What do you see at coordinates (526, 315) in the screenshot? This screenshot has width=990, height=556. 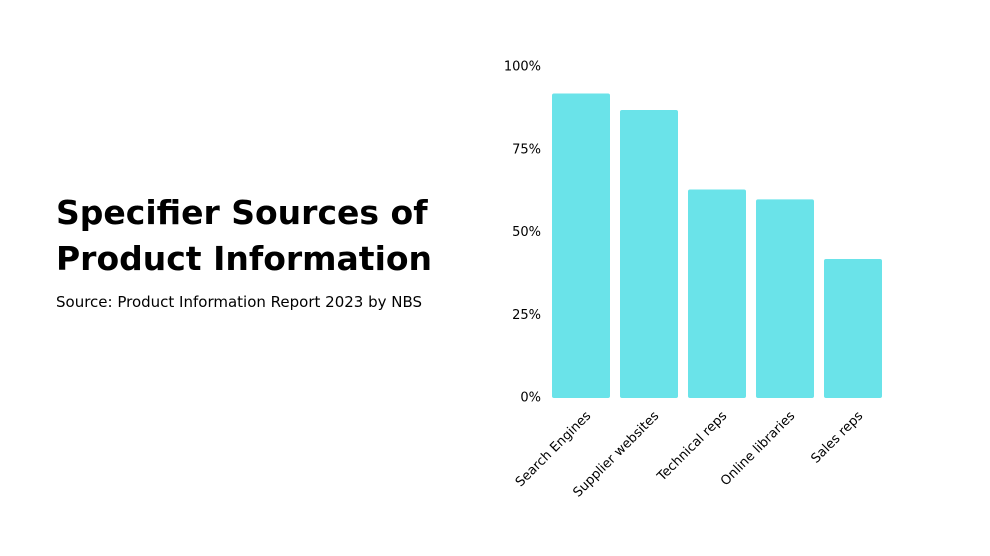 I see `y-tick-label: 25%` at bounding box center [526, 315].